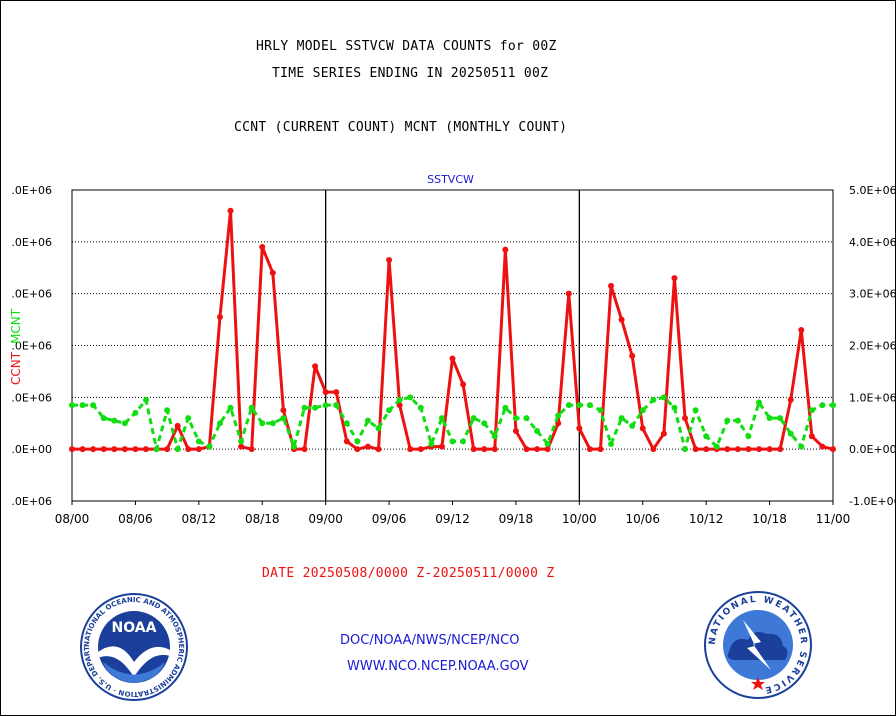 Image resolution: width=896 pixels, height=716 pixels. I want to click on y-tick-label-right: 1.0E+06, so click(872, 397).